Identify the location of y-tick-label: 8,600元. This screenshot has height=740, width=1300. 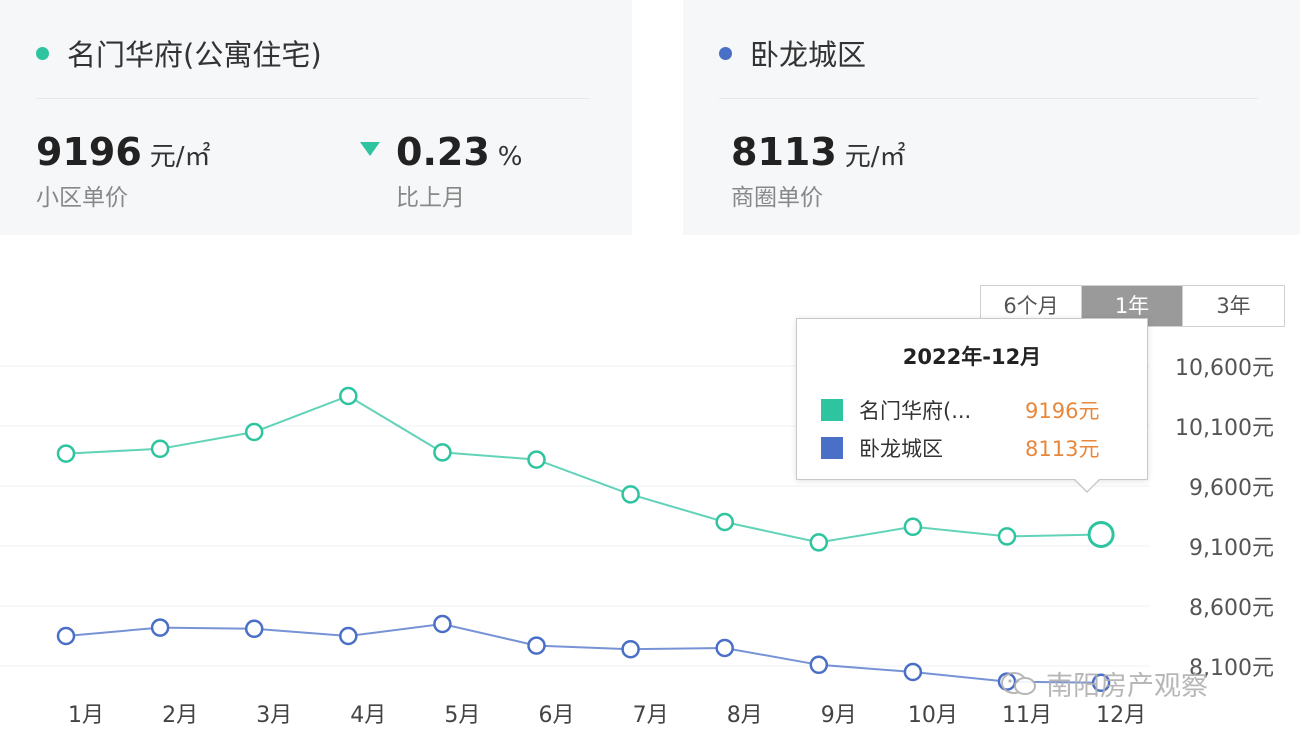
(1231, 608).